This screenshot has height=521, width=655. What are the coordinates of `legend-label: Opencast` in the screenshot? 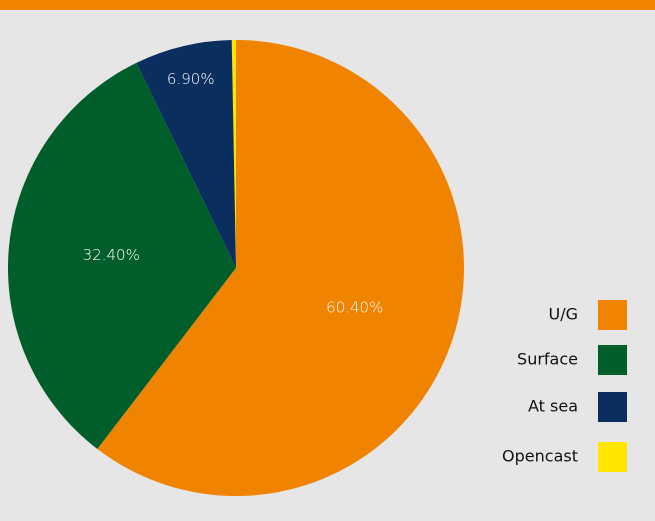 It's located at (540, 456).